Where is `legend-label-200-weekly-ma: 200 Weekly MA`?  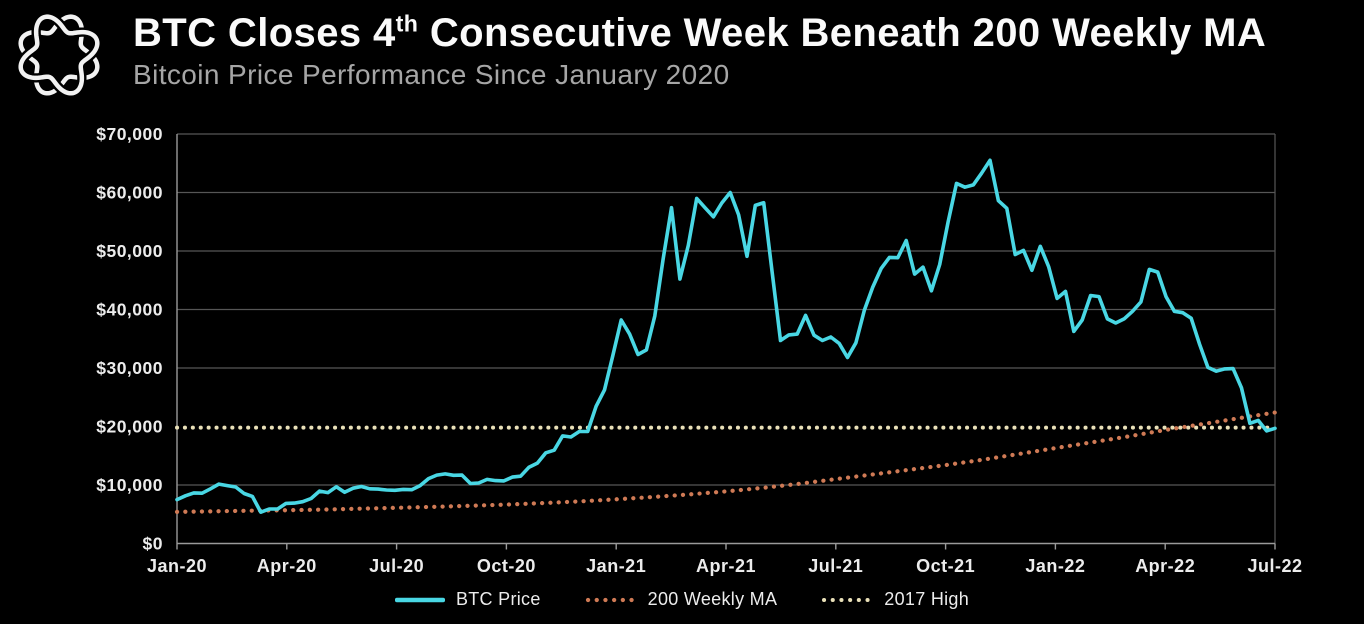 legend-label-200-weekly-ma: 200 Weekly MA is located at coordinates (712, 599).